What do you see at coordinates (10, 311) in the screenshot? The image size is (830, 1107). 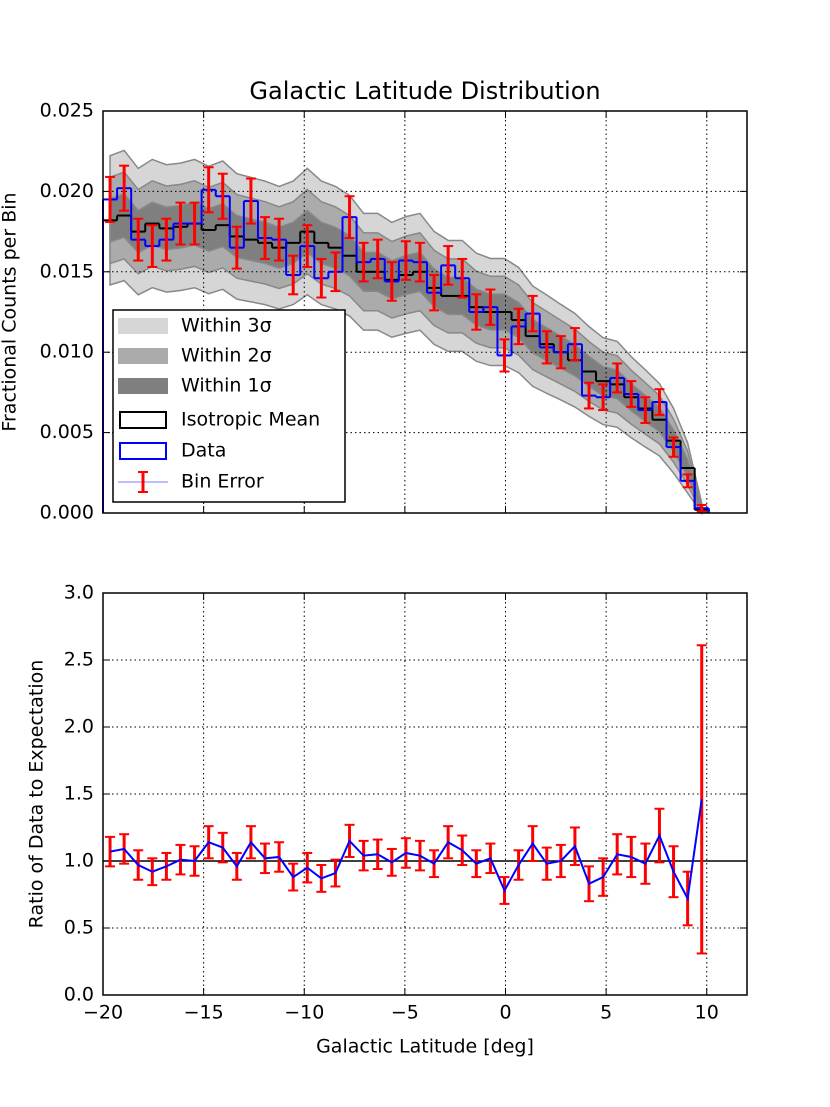 I see `y-axis-label: Fractional Counts per Bin` at bounding box center [10, 311].